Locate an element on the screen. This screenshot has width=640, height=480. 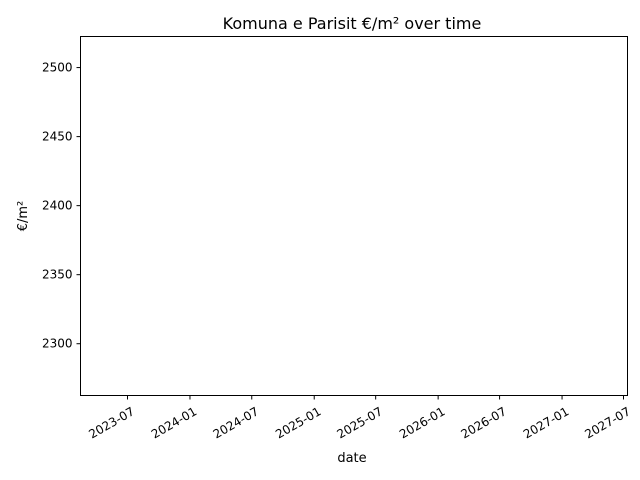
x-tick-label: 2023-07 is located at coordinates (111, 422).